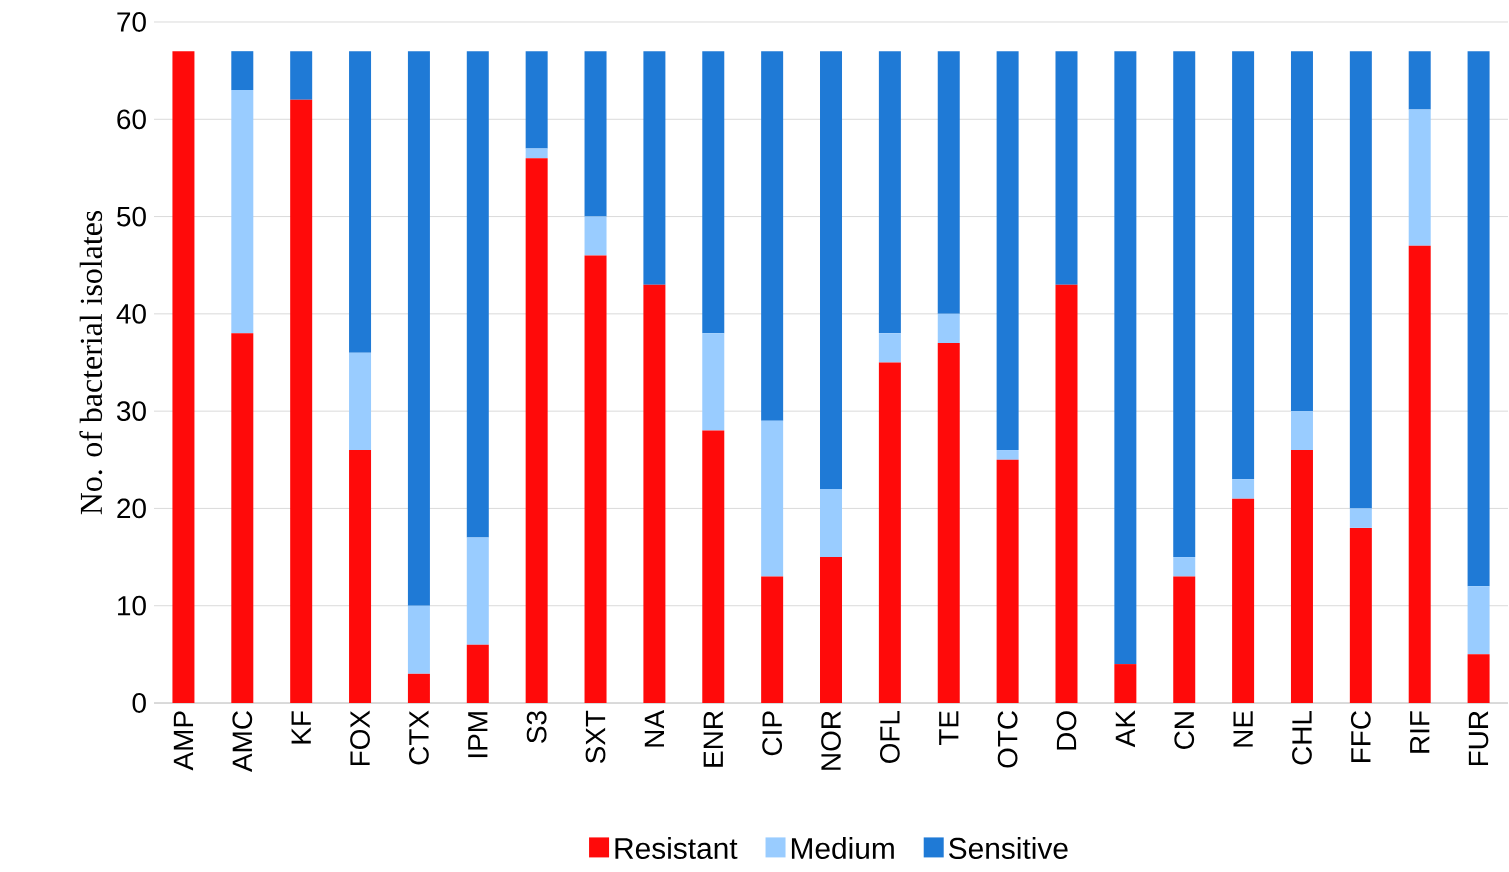 The width and height of the screenshot is (1509, 872). What do you see at coordinates (595, 737) in the screenshot?
I see `x-tick-label: SXT` at bounding box center [595, 737].